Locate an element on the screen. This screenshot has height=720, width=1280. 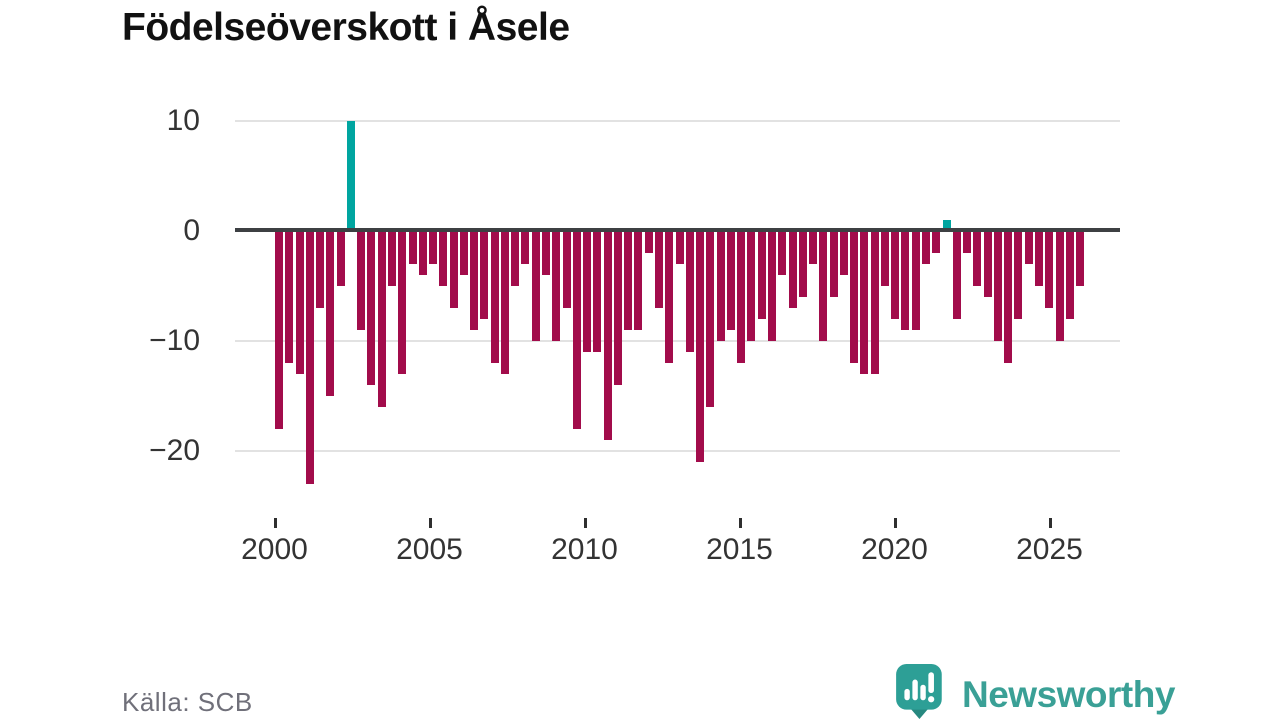
x-axis-label: 2015 is located at coordinates (739, 549).